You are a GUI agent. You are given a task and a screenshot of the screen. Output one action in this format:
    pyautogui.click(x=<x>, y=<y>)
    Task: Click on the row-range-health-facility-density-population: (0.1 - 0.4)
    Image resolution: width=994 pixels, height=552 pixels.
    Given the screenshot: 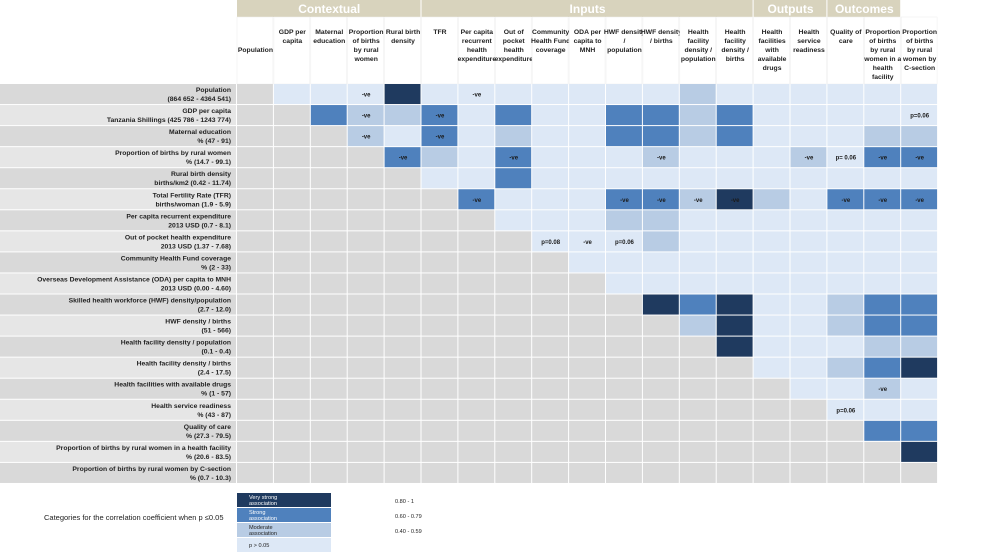 What is the action you would take?
    pyautogui.click(x=216, y=352)
    